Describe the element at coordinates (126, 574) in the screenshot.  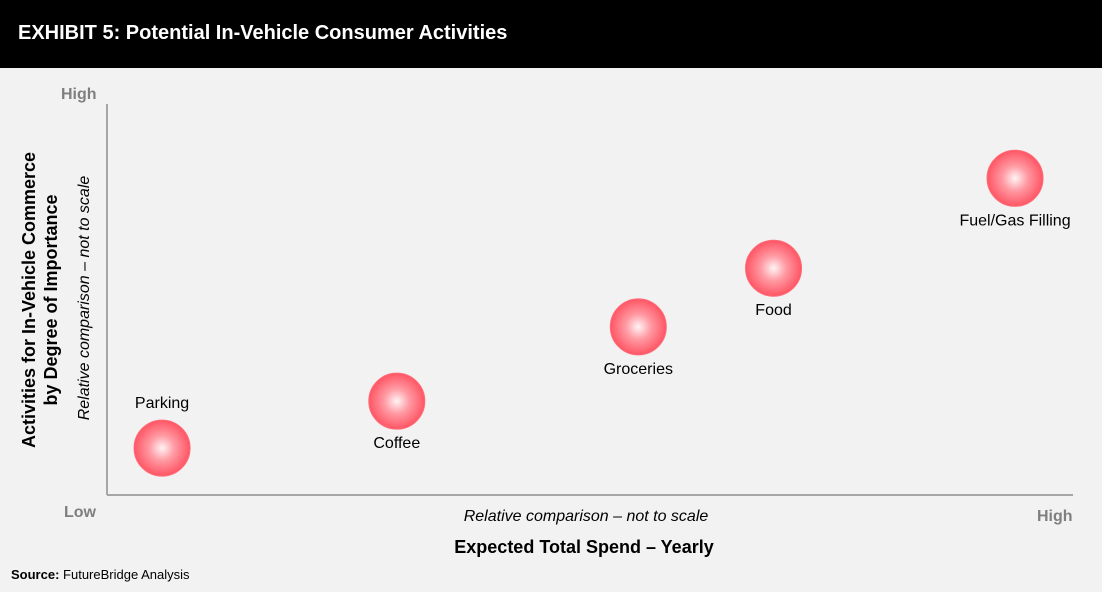
I see `source-text: FutureBridge Analysis` at that location.